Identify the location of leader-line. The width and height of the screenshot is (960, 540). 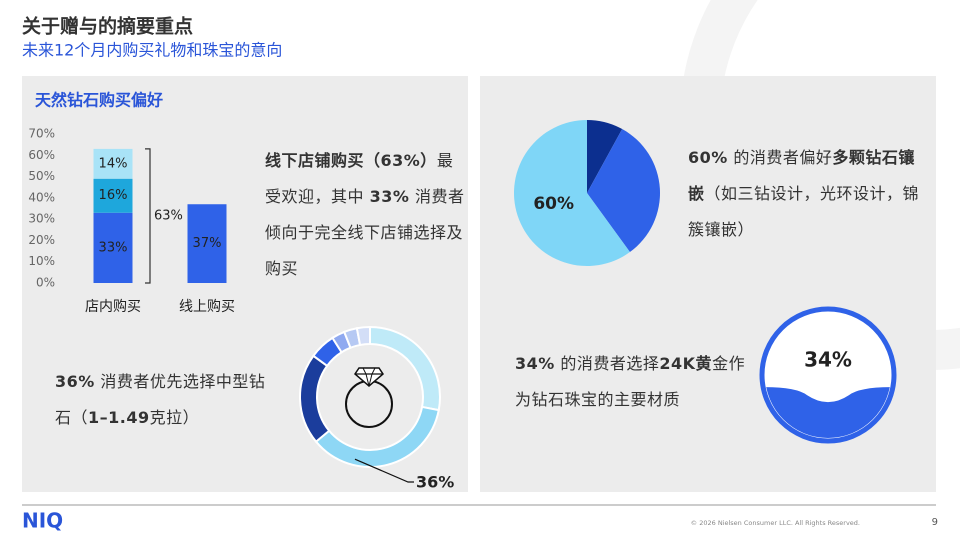
(384, 470).